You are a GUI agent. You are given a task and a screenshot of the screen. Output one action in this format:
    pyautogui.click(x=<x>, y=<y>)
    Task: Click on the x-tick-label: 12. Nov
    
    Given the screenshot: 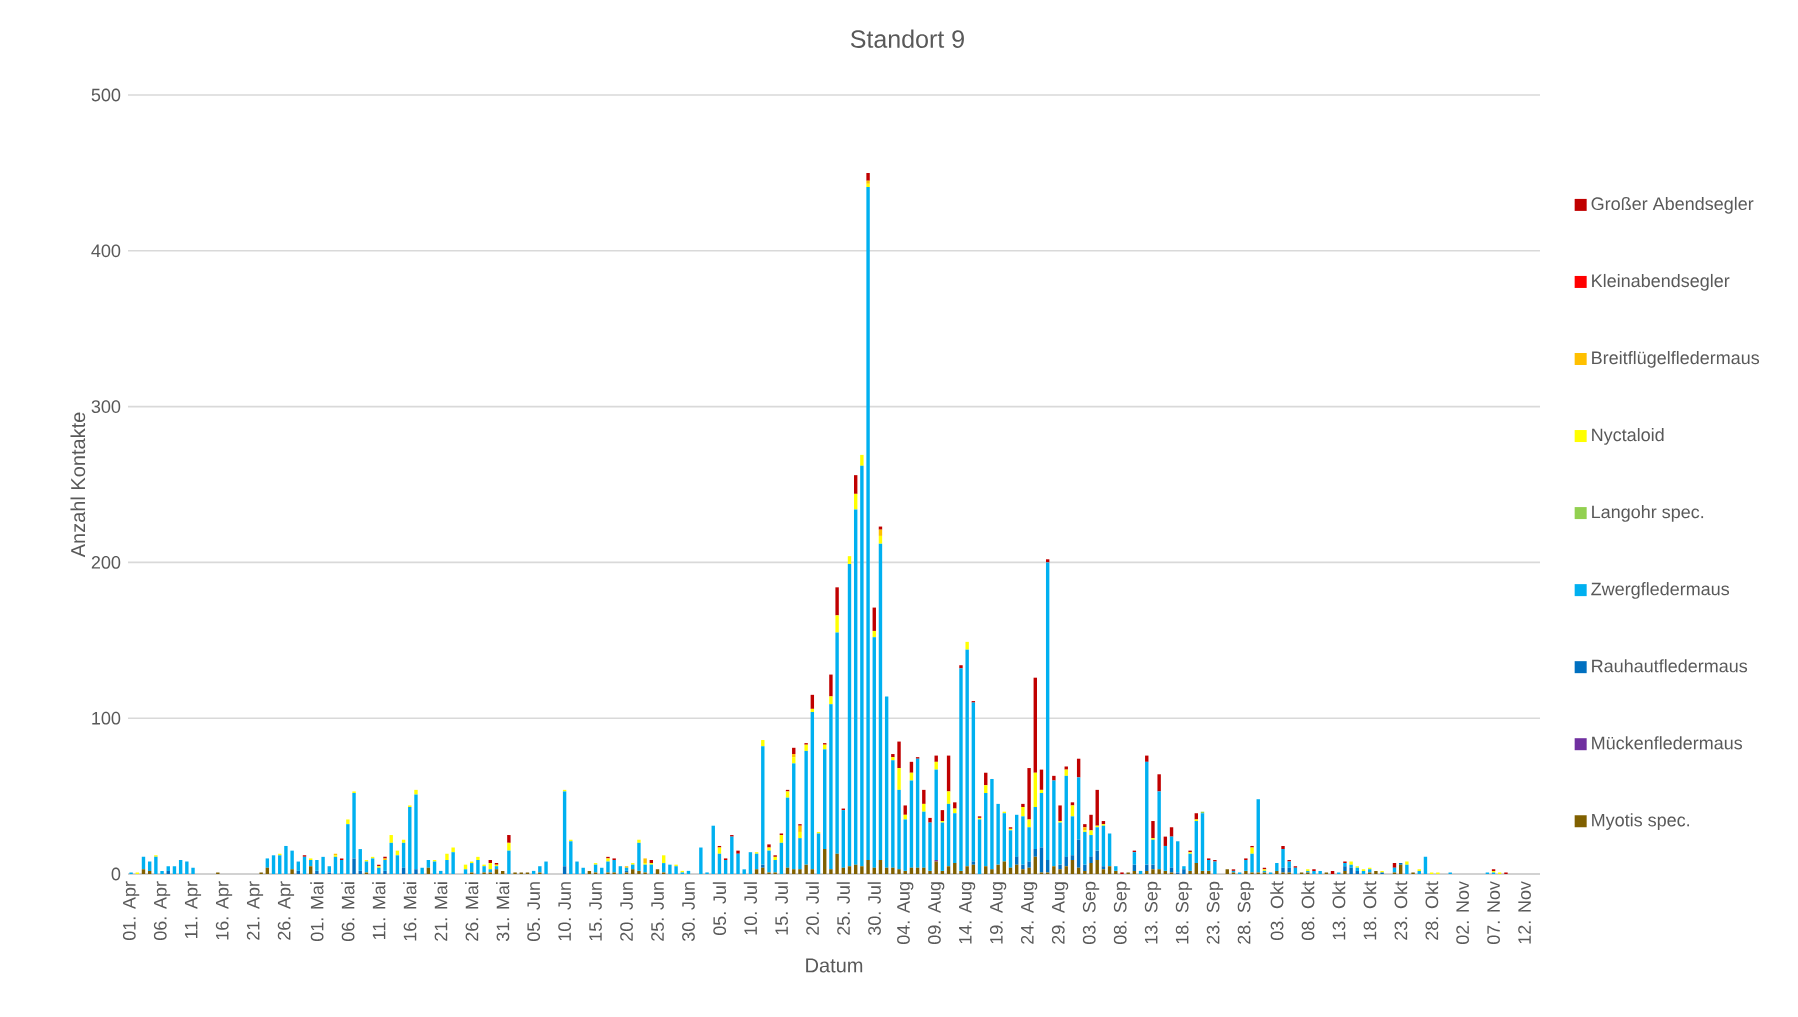 What is the action you would take?
    pyautogui.click(x=1524, y=912)
    